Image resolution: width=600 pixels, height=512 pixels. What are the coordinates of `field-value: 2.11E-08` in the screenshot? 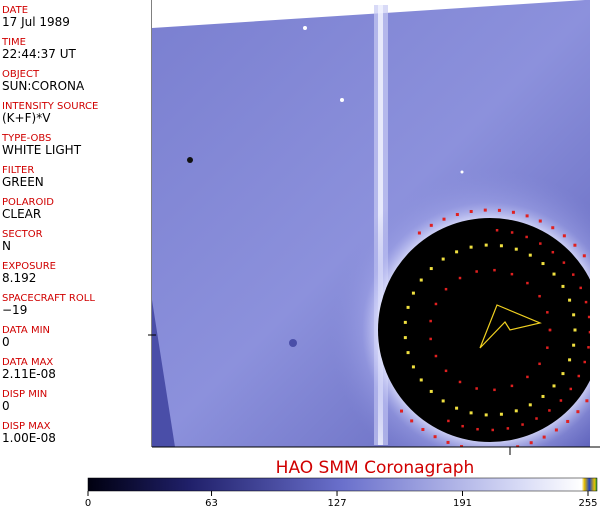 It's located at (29, 374).